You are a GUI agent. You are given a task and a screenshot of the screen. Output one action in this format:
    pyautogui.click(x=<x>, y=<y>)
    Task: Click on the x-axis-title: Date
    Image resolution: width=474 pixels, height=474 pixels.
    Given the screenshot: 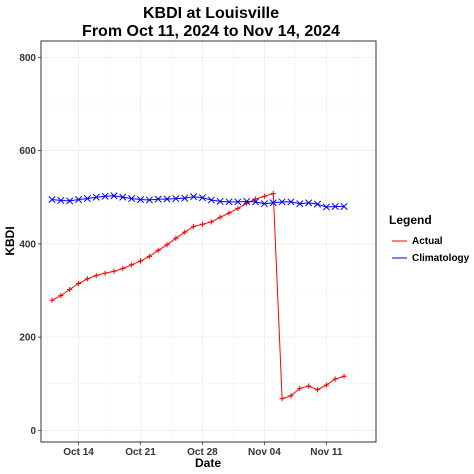 What is the action you would take?
    pyautogui.click(x=208, y=463)
    